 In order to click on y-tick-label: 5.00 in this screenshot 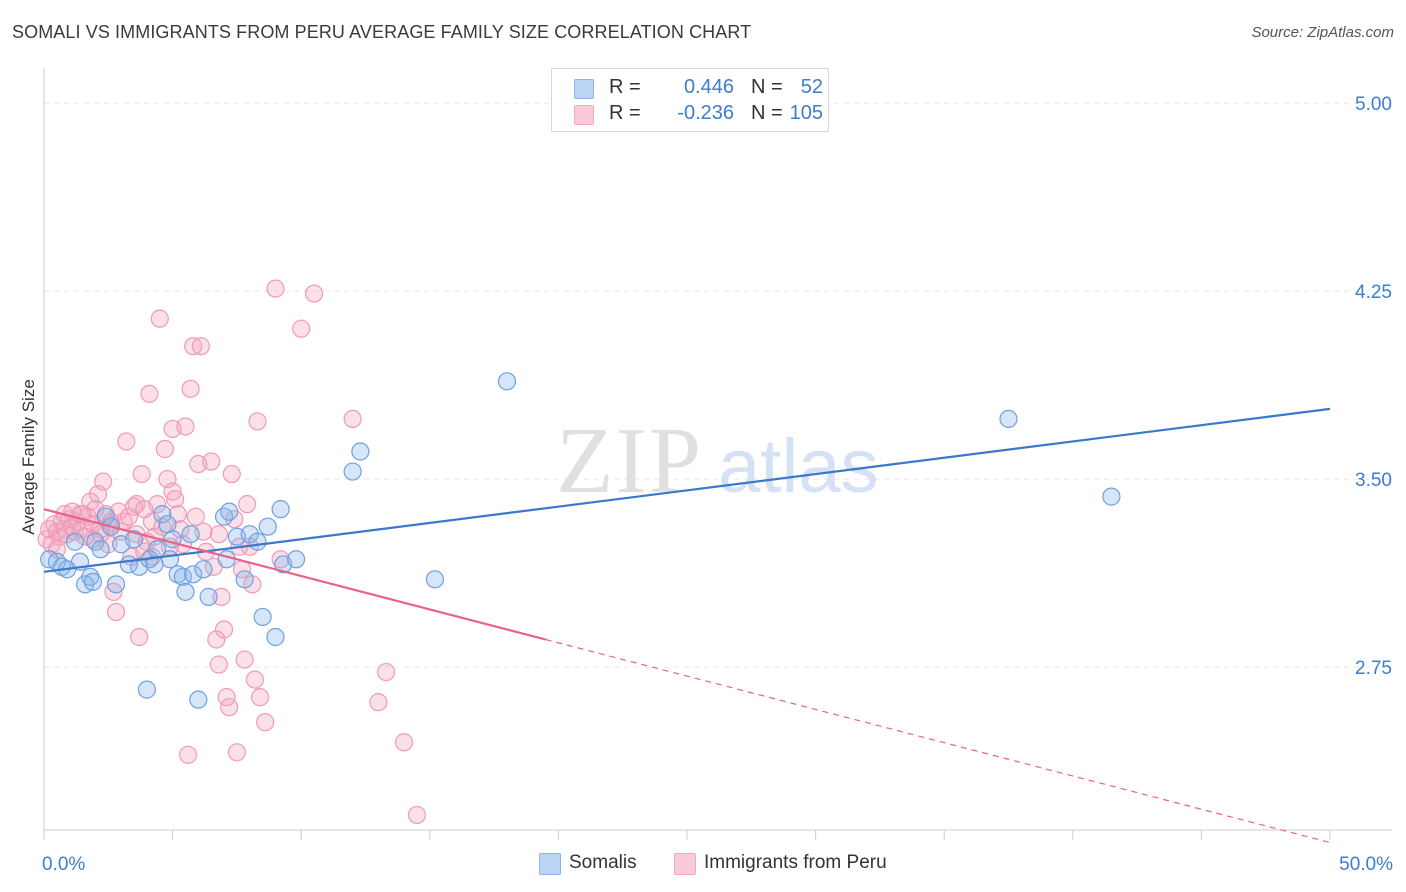, I will do `click(1373, 104)`.